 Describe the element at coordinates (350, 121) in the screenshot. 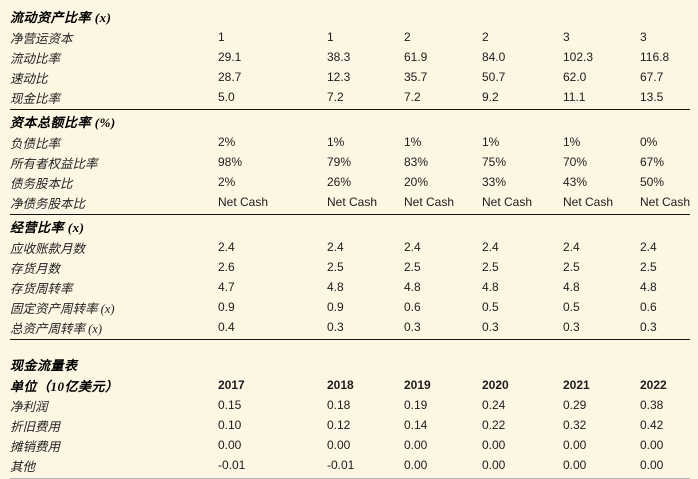

I see `section-header-row: 资本总额比率 (%)` at that location.